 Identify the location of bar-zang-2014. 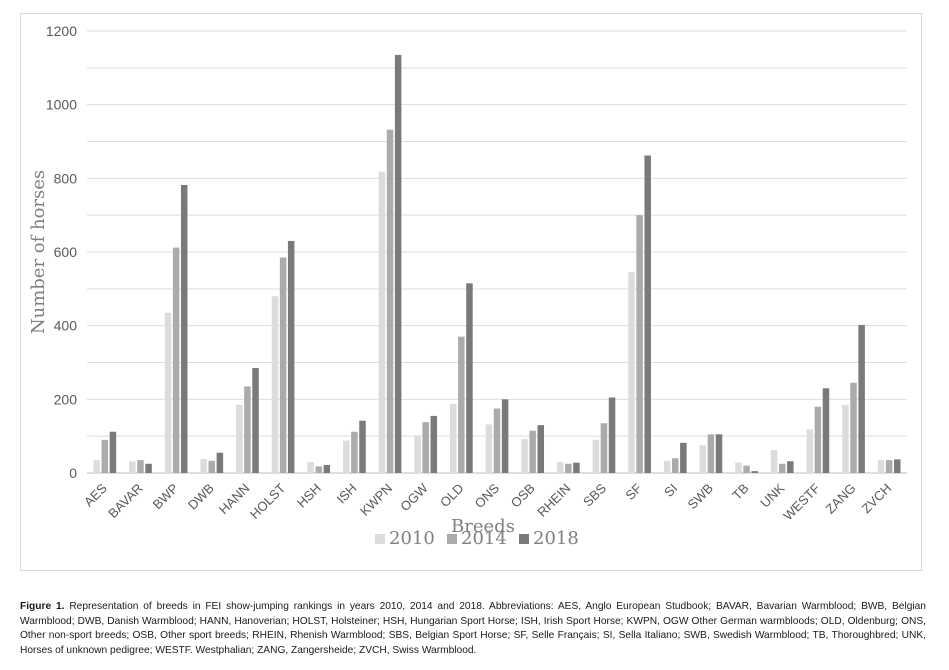
(853, 427).